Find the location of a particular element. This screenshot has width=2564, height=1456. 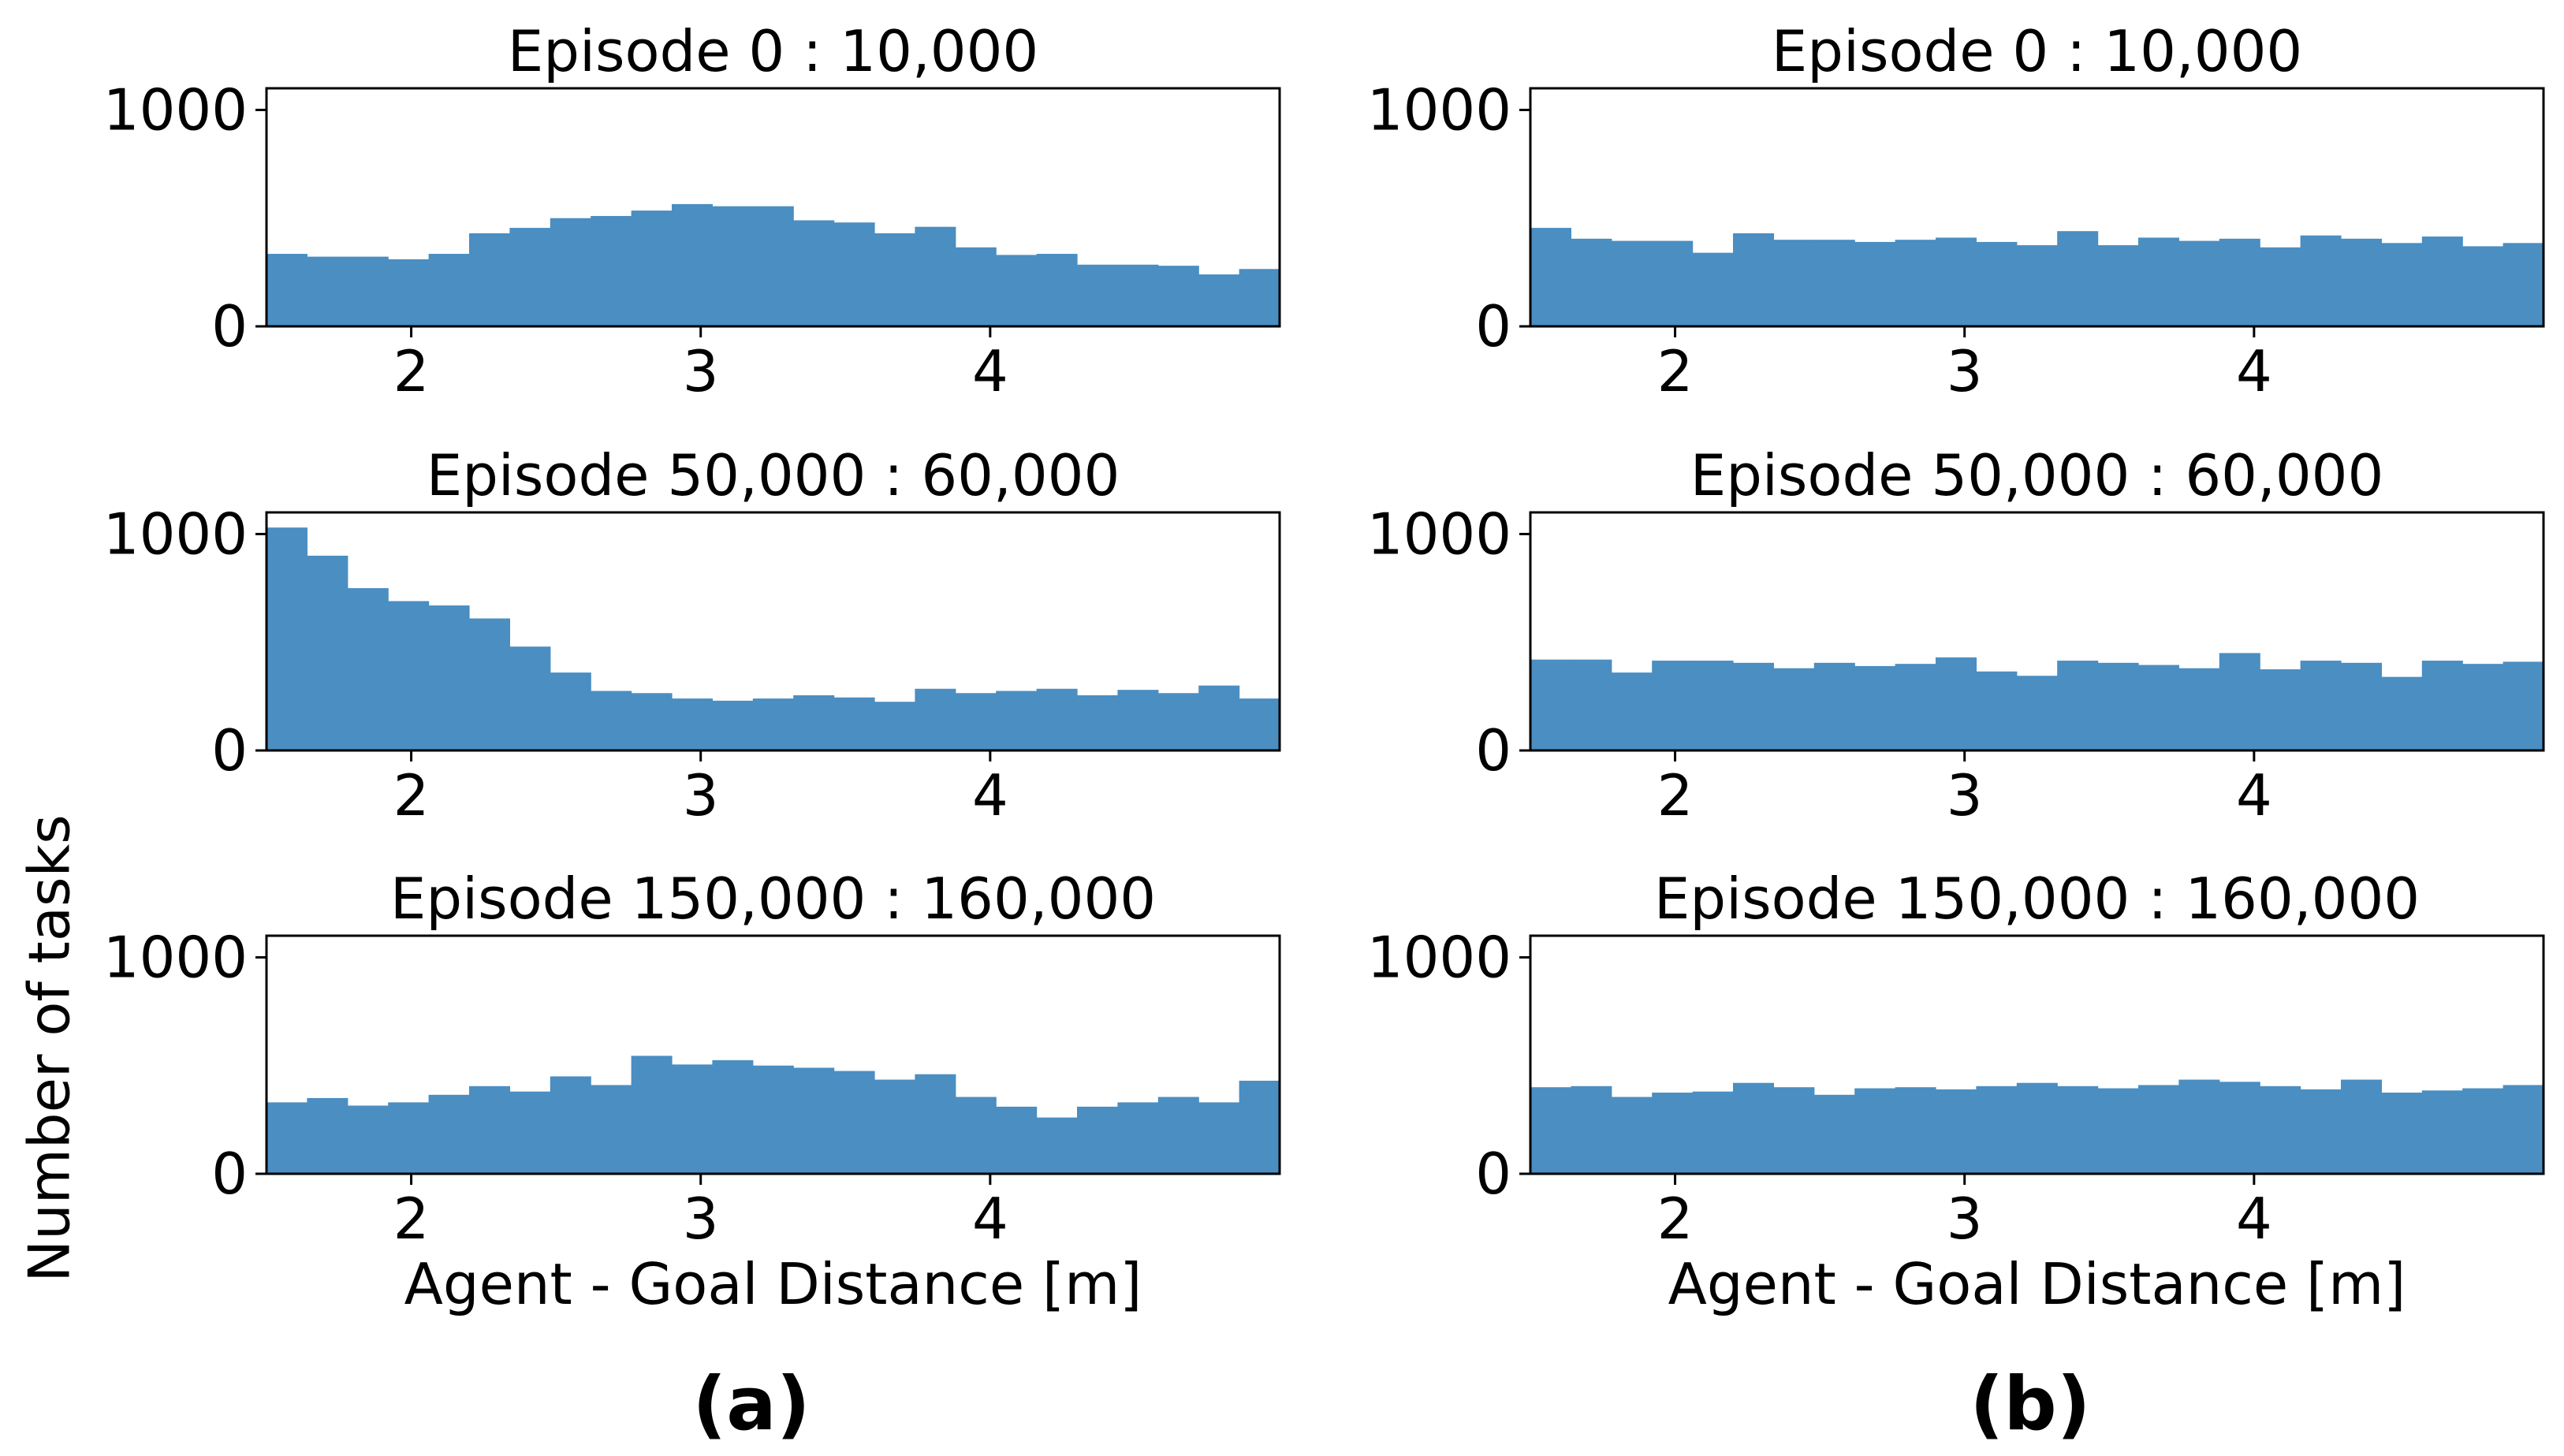

histogram-panel-4: Episode 0 : 10,000 2 3 4 0 1000 is located at coordinates (1956, 211).